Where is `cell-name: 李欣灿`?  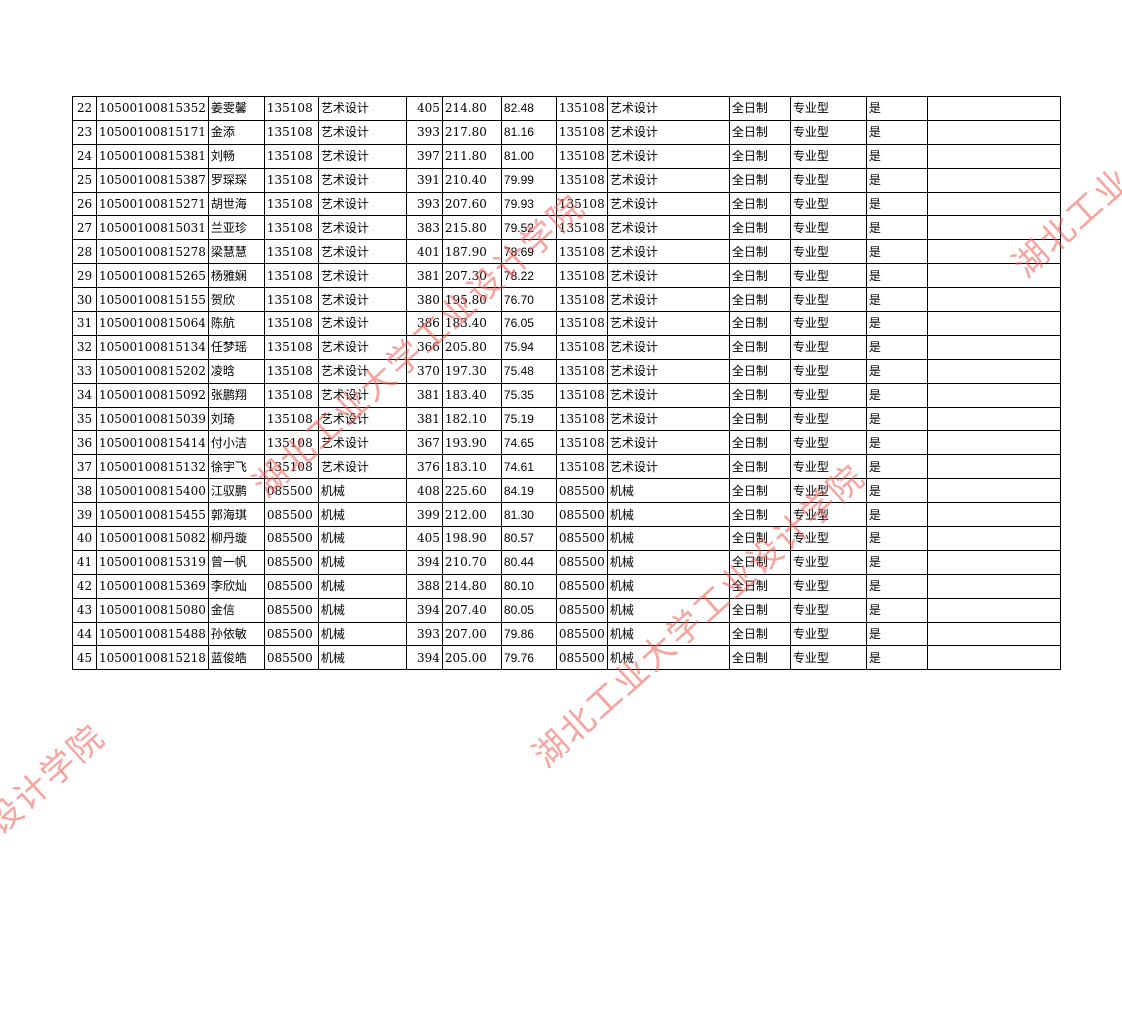
cell-name: 李欣灿 is located at coordinates (236, 586).